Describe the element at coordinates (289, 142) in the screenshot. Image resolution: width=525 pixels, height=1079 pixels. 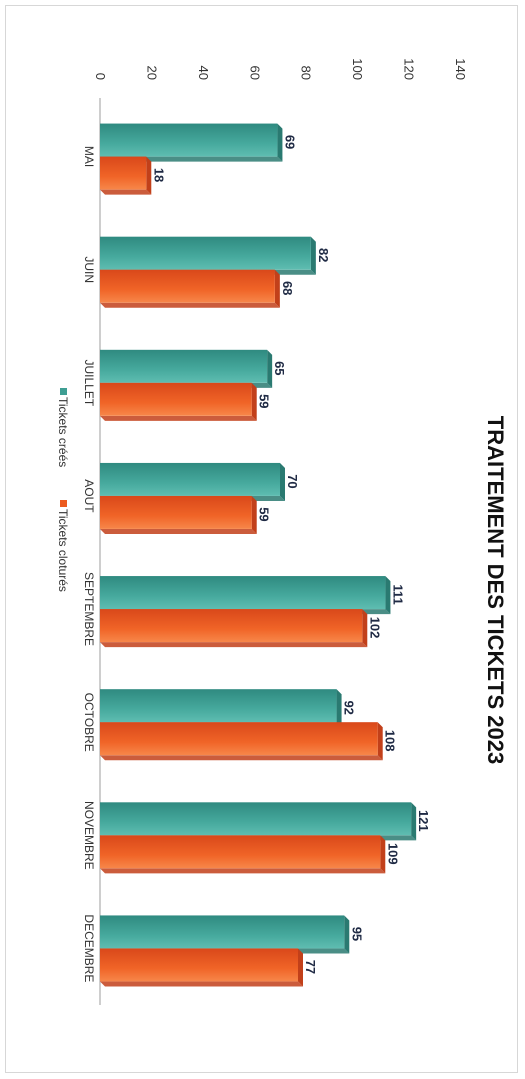
I see `data-label: 69` at that location.